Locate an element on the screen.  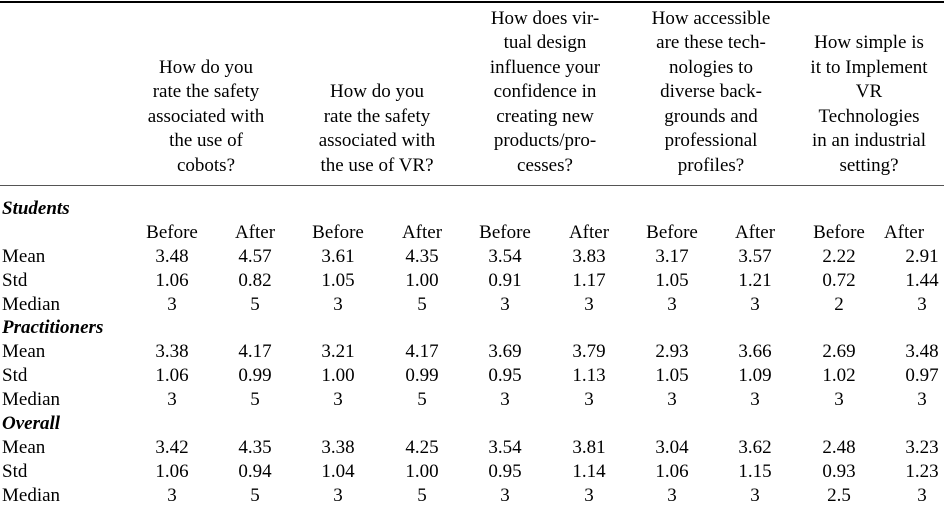
group-label: Students is located at coordinates (36, 208).